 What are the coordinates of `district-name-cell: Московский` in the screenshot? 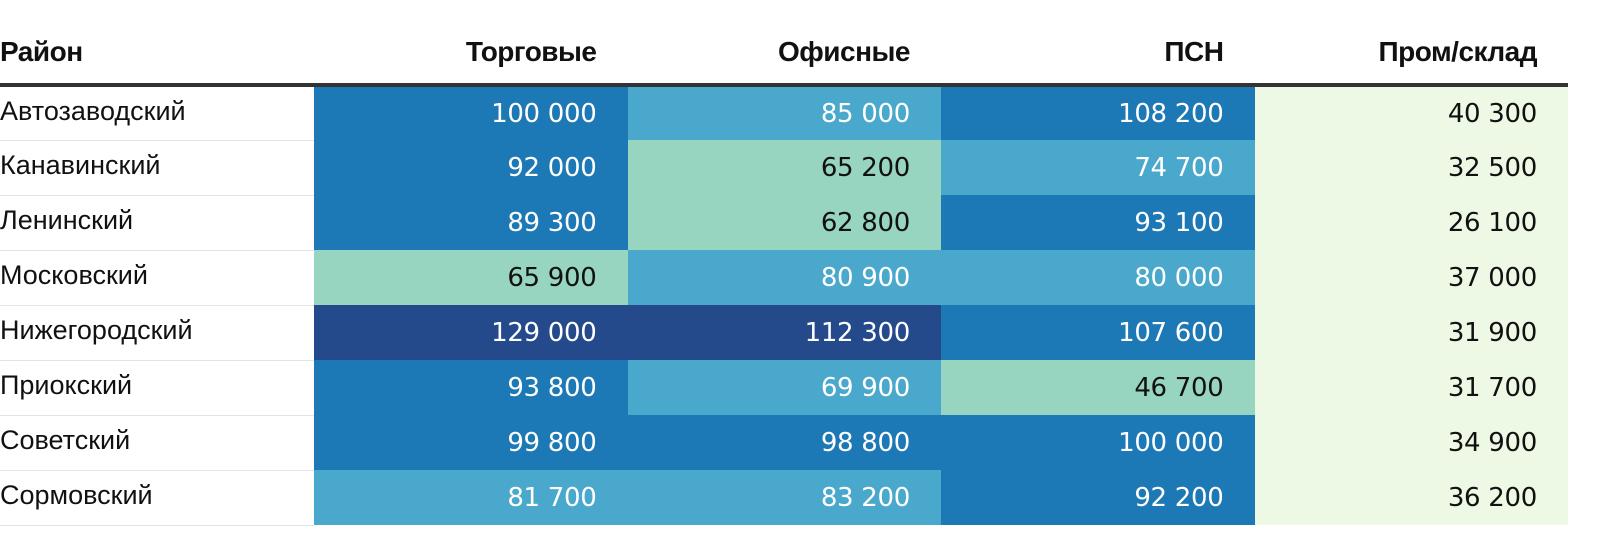 It's located at (157, 276).